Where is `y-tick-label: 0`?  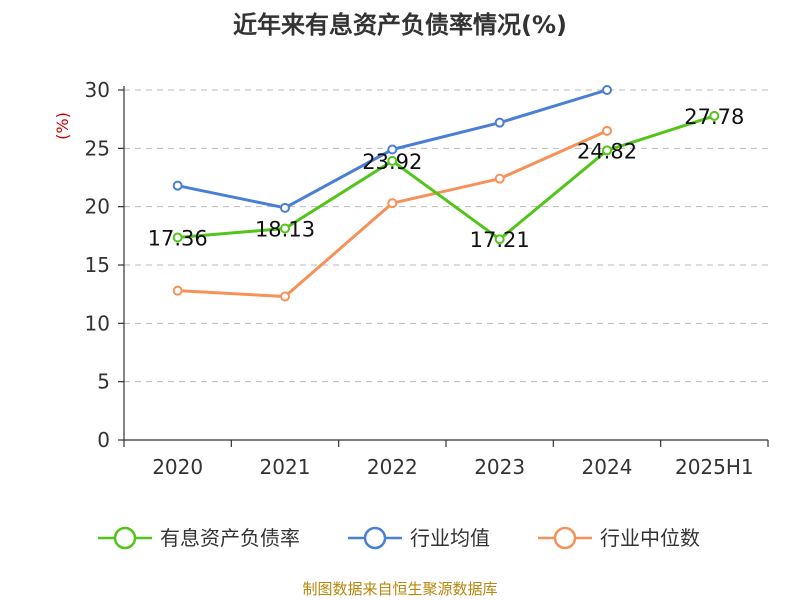
y-tick-label: 0 is located at coordinates (103, 440).